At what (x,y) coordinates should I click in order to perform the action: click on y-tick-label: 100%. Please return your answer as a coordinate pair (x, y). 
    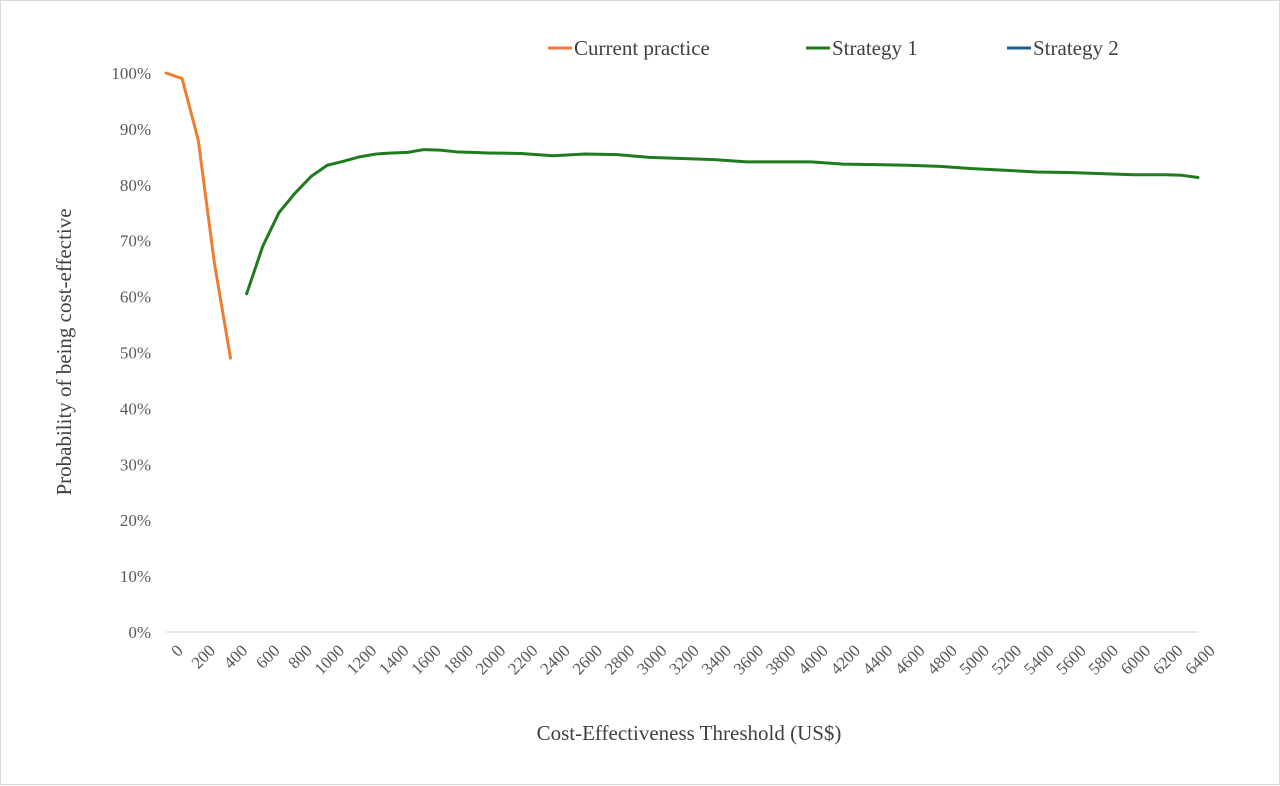
    Looking at the image, I should click on (131, 73).